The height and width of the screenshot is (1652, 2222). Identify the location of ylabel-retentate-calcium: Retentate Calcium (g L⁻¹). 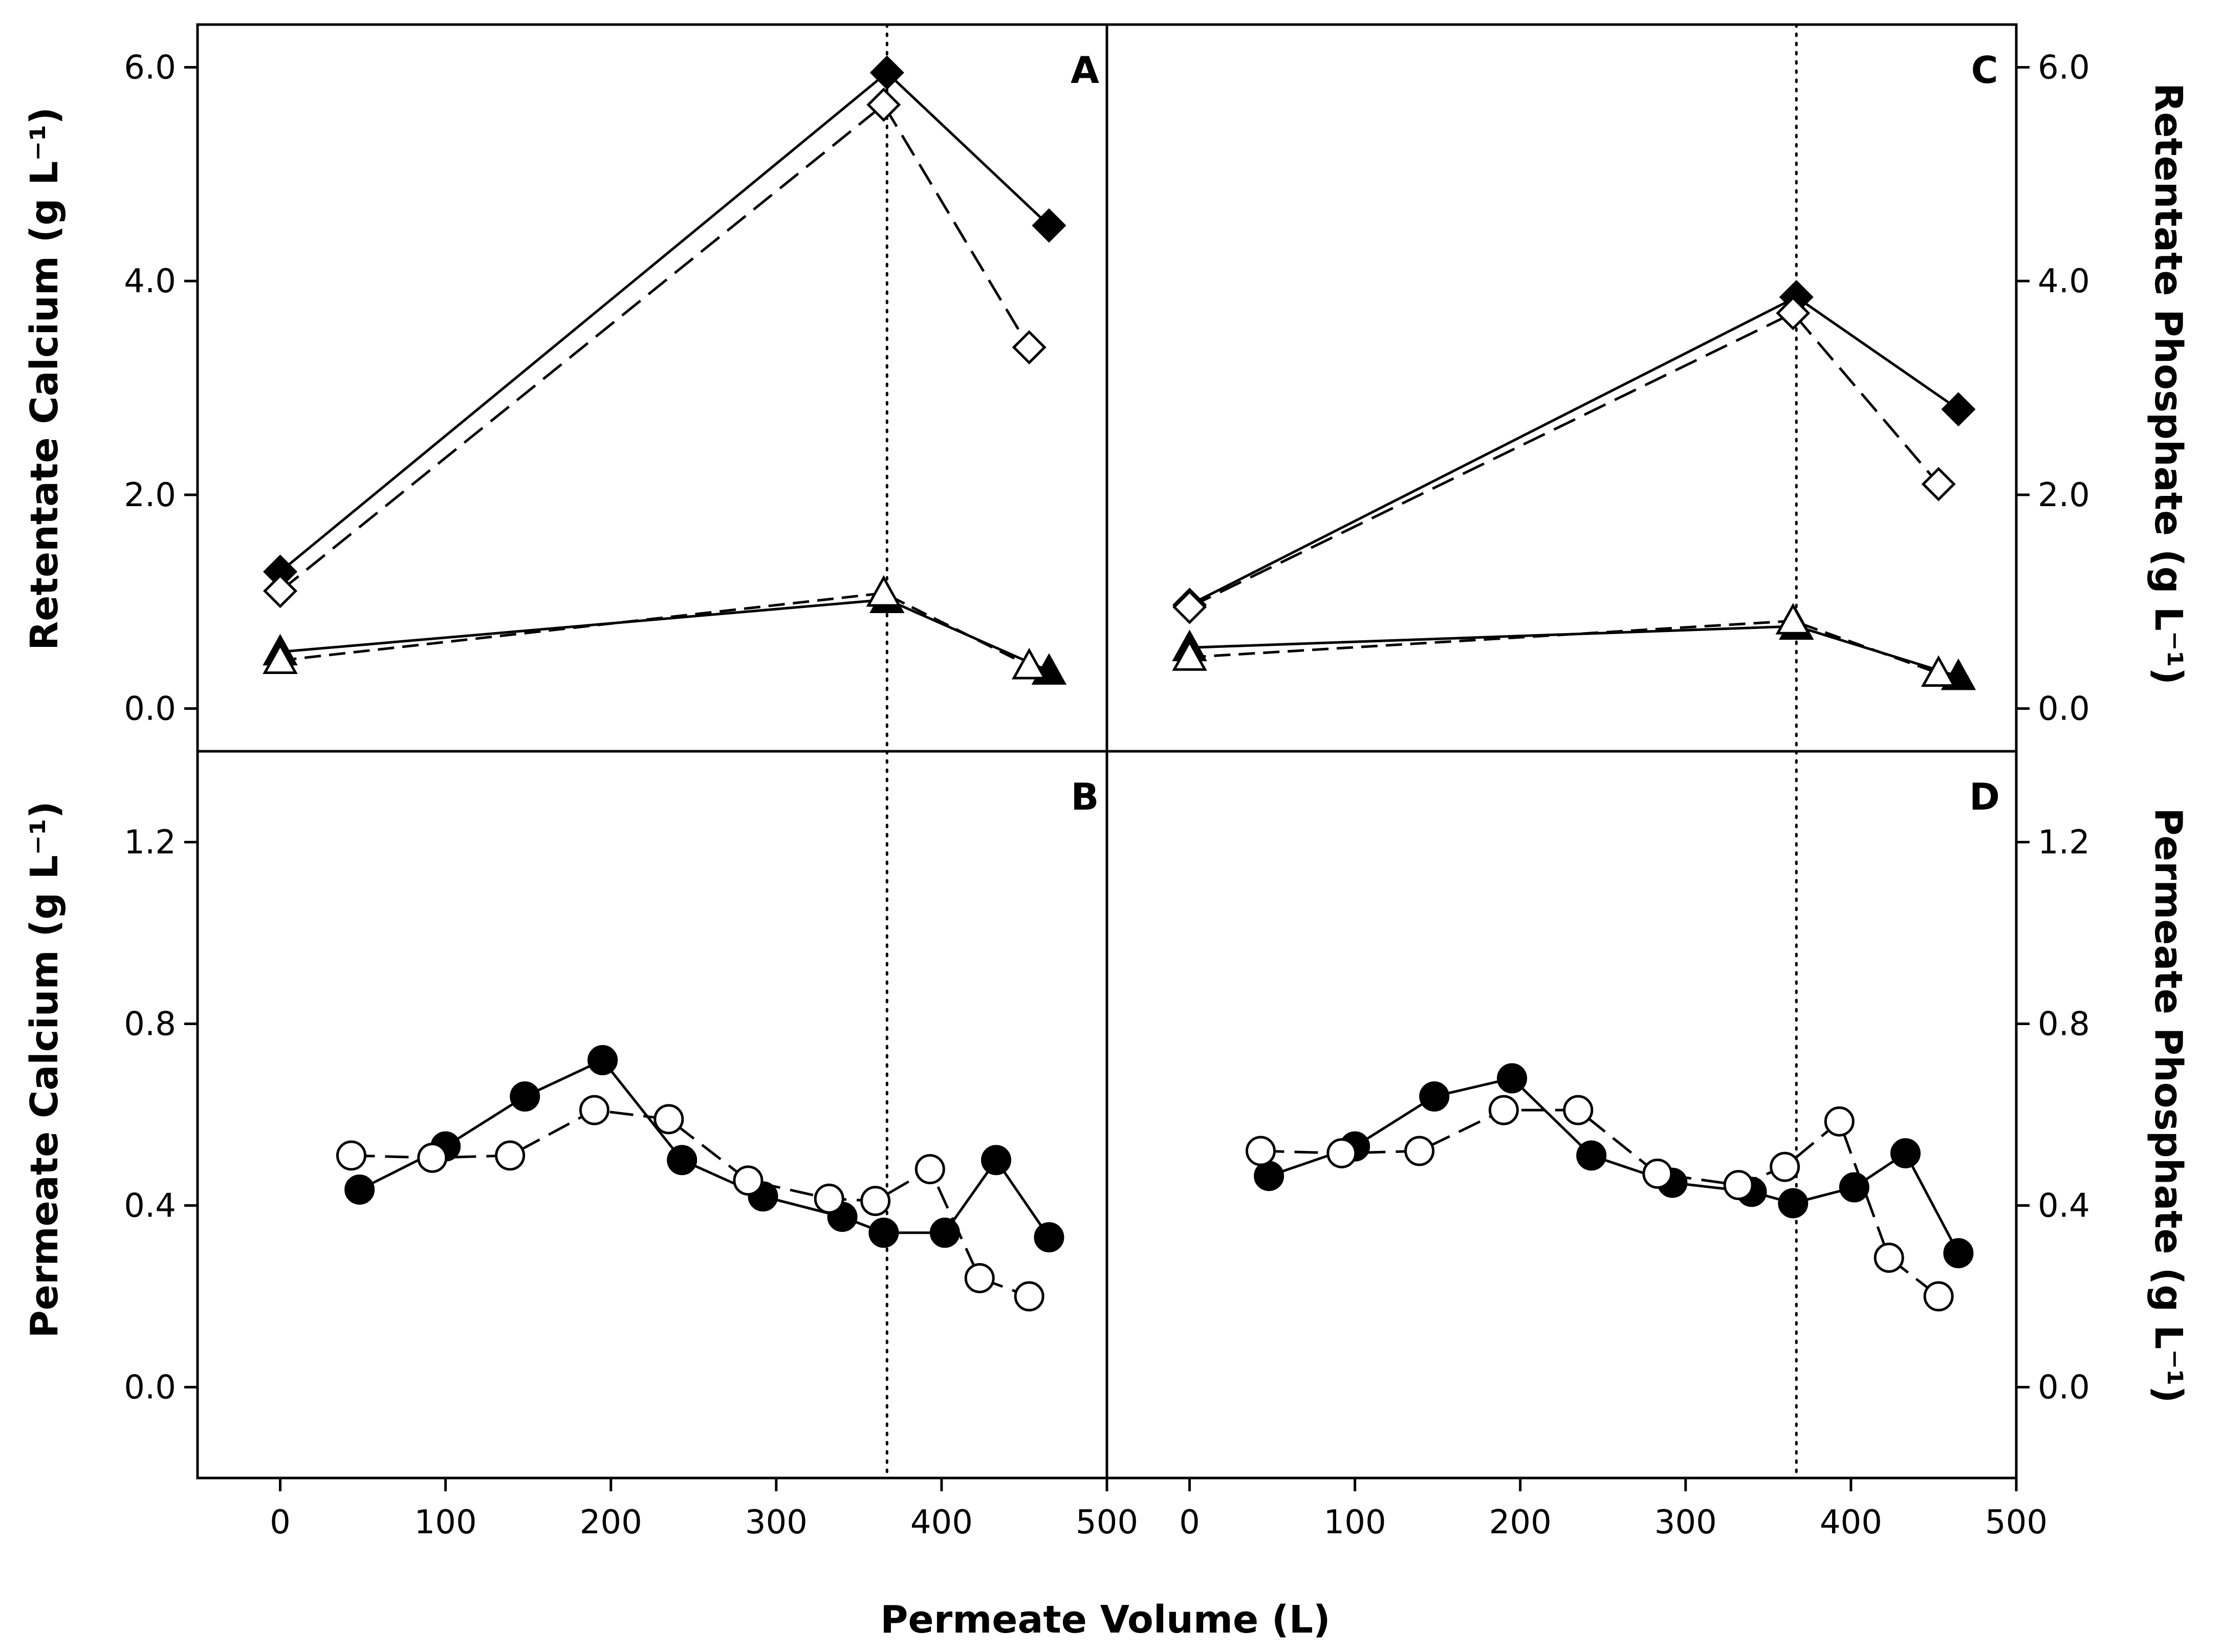
(45, 378).